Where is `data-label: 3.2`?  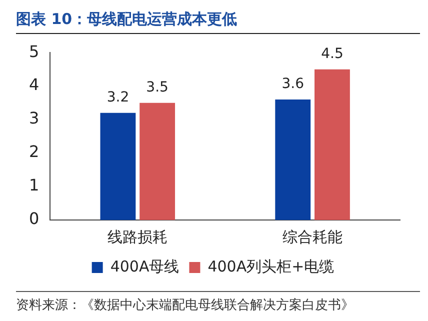 data-label: 3.2 is located at coordinates (118, 98).